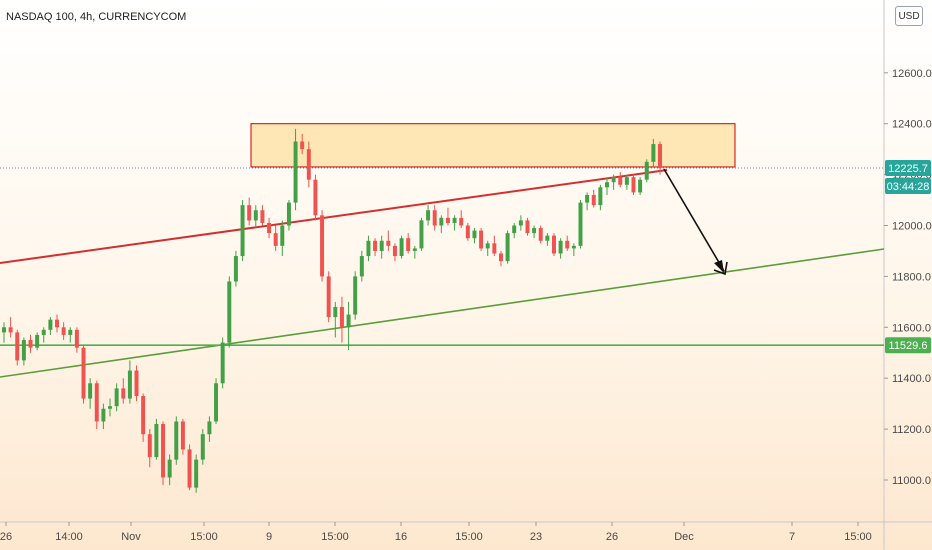 This screenshot has width=932, height=550. Describe the element at coordinates (334, 216) in the screenshot. I see `red-trendline` at that location.